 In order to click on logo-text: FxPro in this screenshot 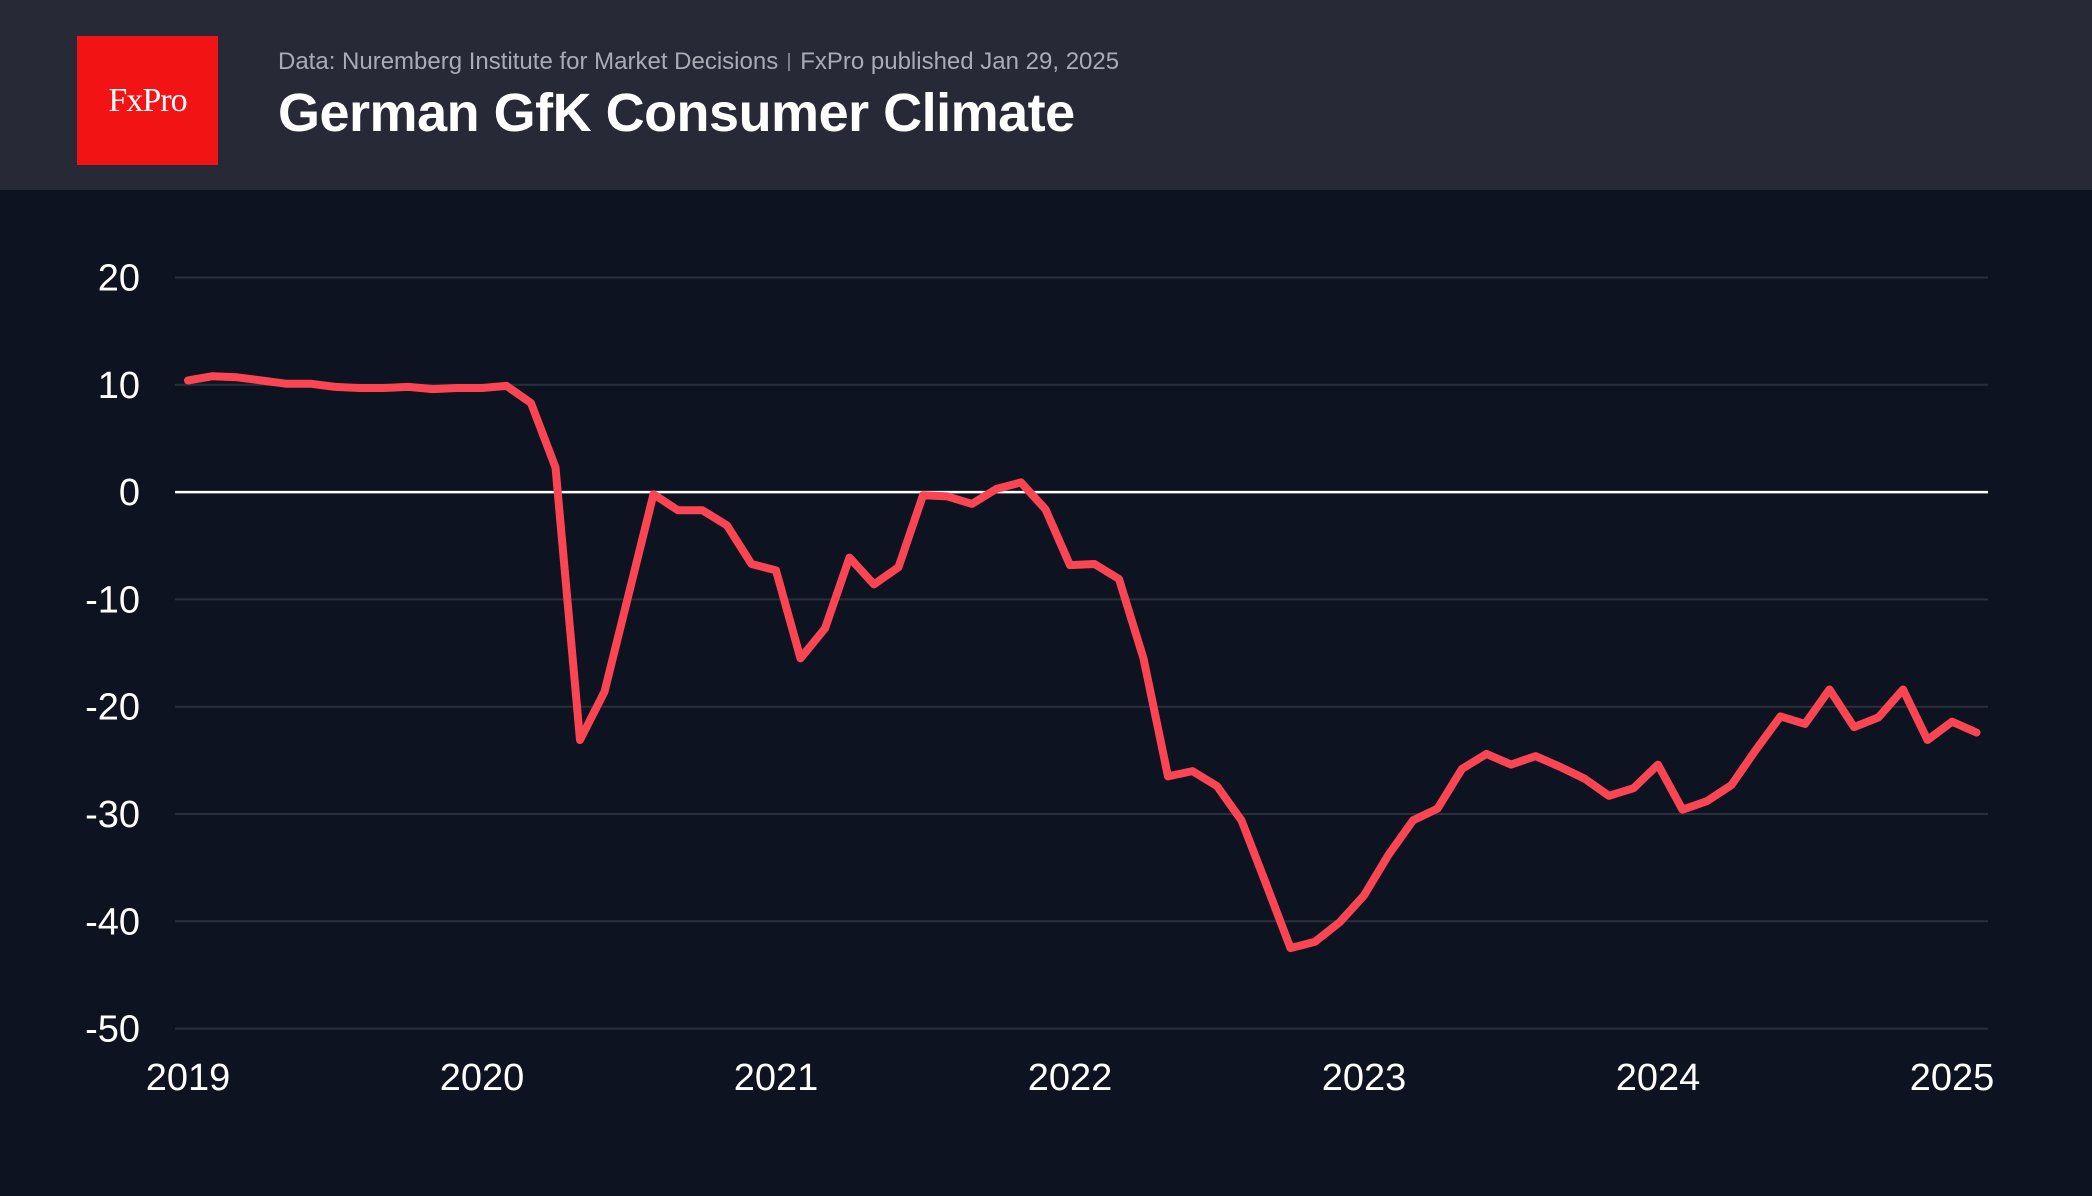, I will do `click(147, 100)`.